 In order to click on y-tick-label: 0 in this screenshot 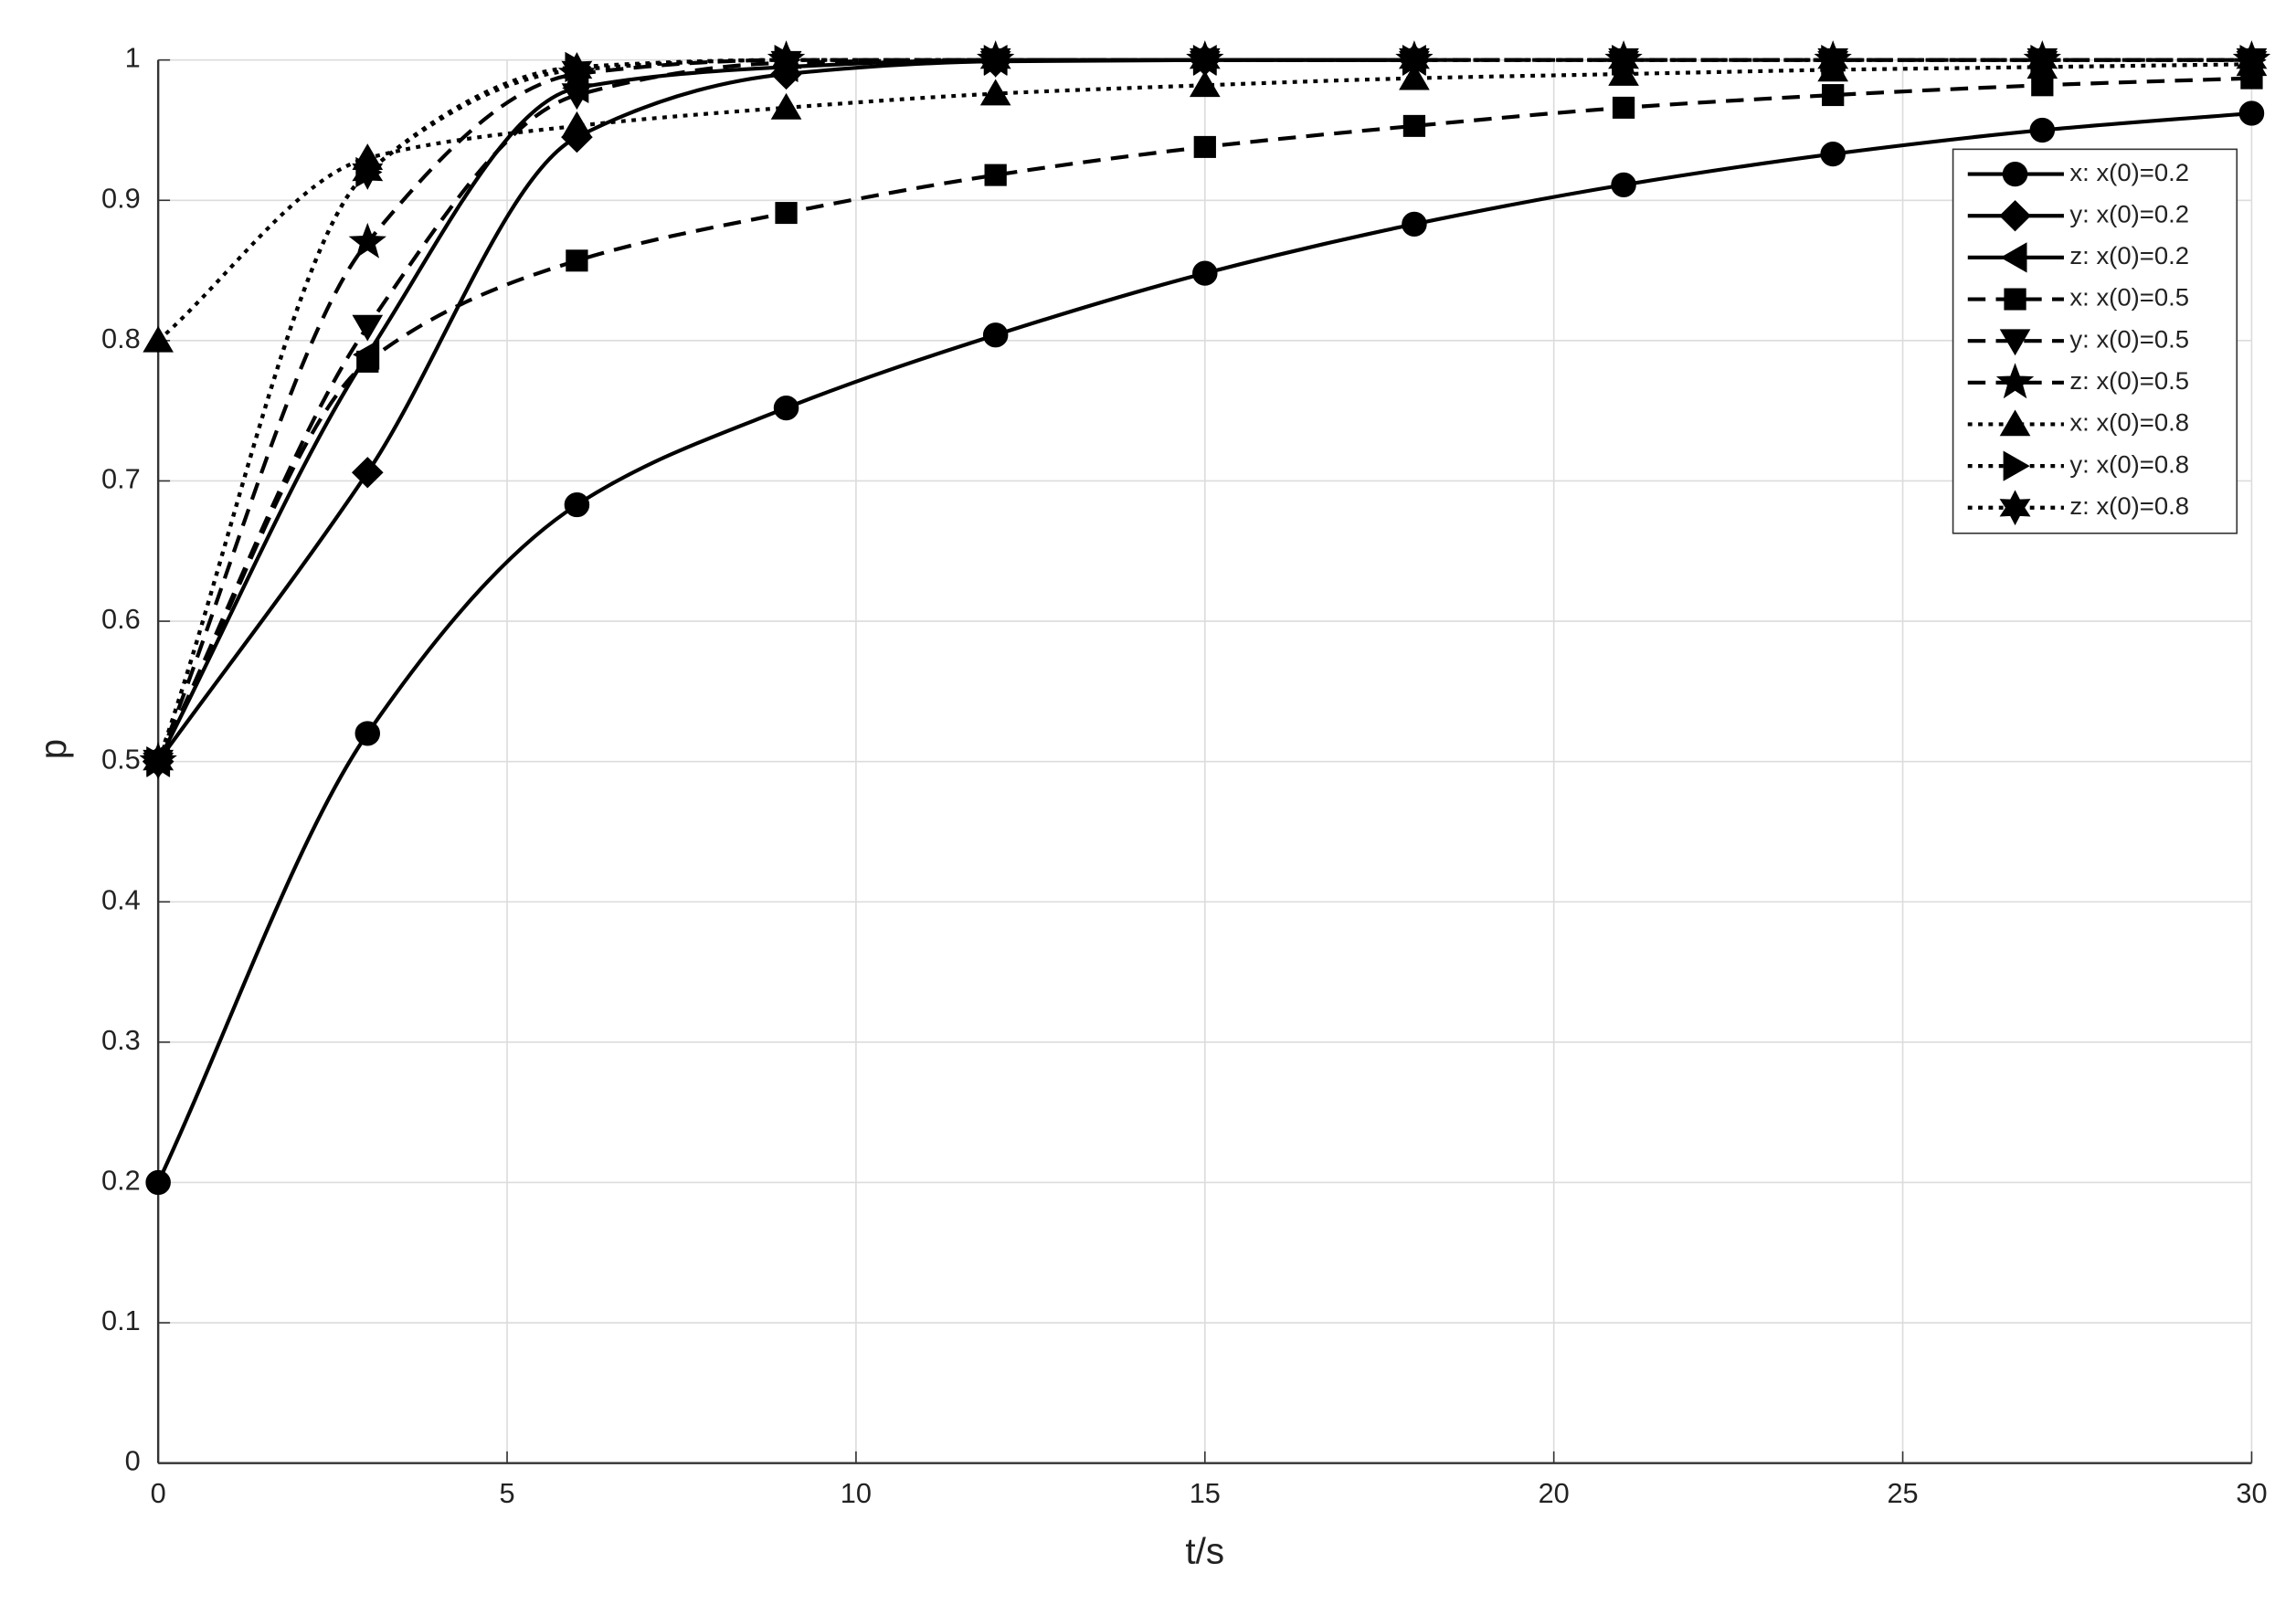, I will do `click(133, 1462)`.